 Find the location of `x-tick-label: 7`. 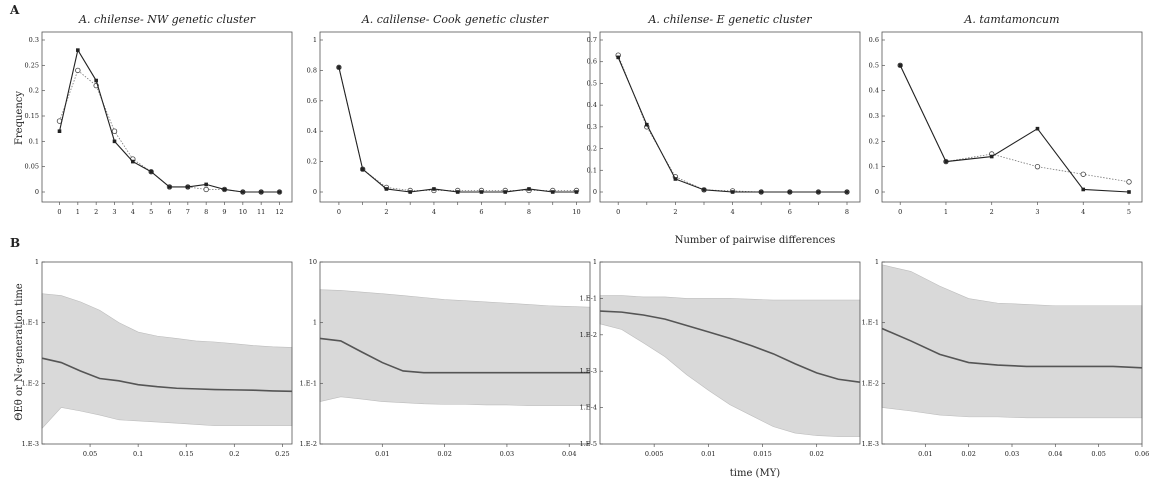

x-tick-label: 7 is located at coordinates (188, 212).